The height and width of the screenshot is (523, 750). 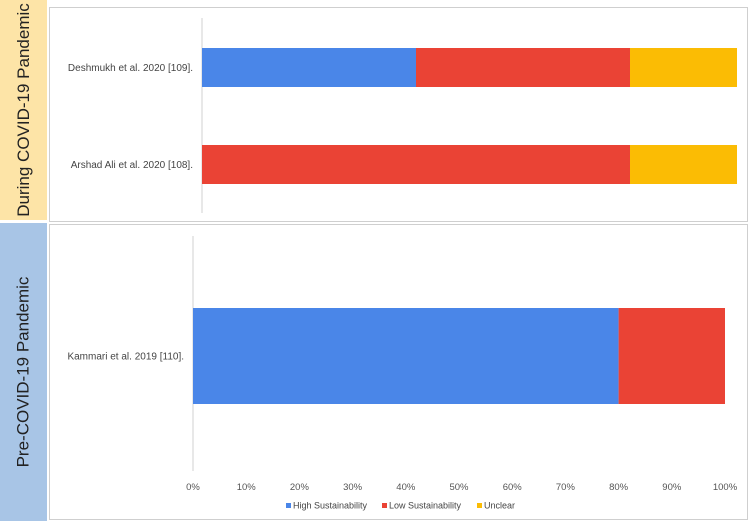 I want to click on legend-swatch-low-sustainability, so click(x=384, y=505).